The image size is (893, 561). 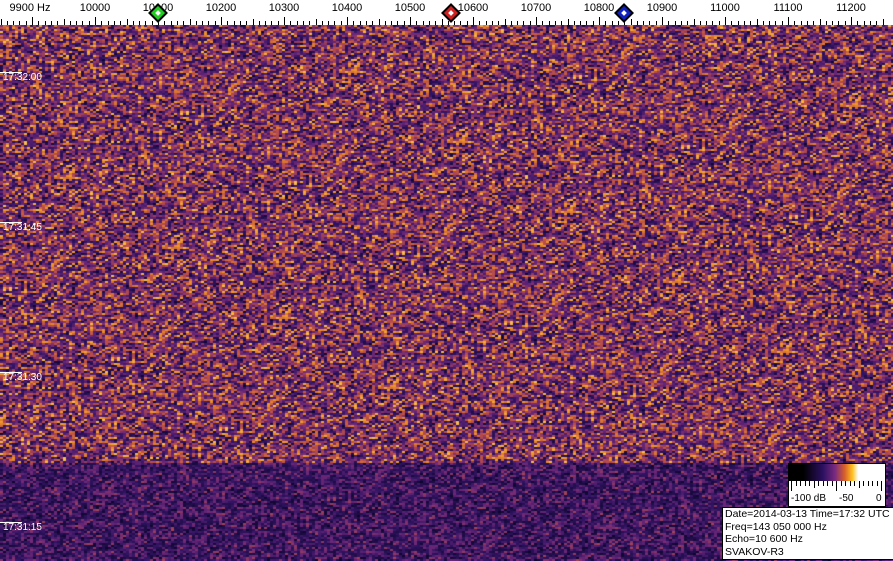 What do you see at coordinates (662, 8) in the screenshot?
I see `frequency-label: 10900` at bounding box center [662, 8].